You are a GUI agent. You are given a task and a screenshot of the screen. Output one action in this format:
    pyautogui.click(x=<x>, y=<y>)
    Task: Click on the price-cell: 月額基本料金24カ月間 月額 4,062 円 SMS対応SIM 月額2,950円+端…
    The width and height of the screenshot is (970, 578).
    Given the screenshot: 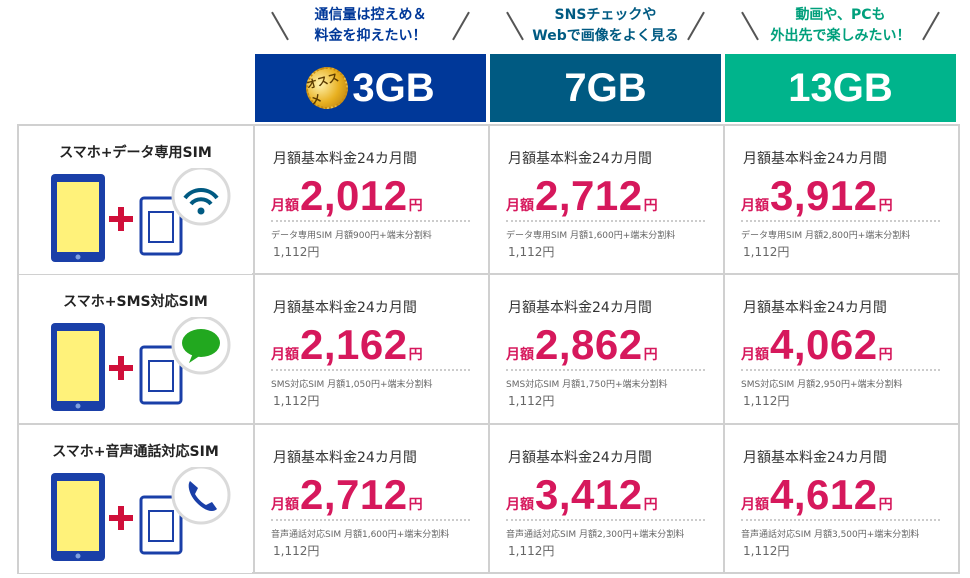 What is the action you would take?
    pyautogui.click(x=838, y=349)
    